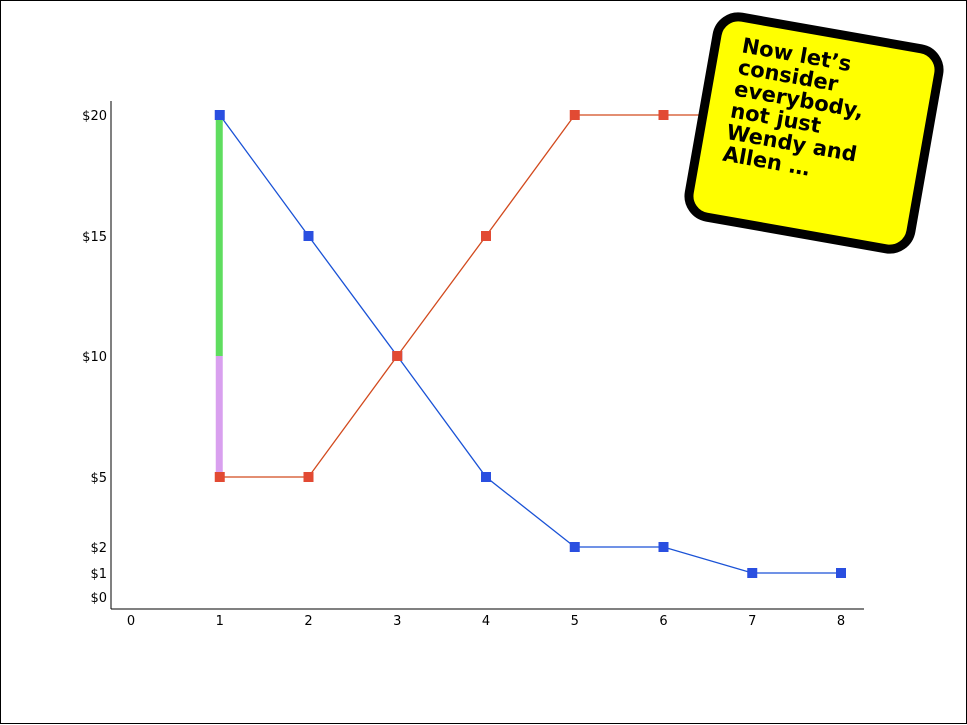  What do you see at coordinates (308, 621) in the screenshot?
I see `x-tick-label: 2` at bounding box center [308, 621].